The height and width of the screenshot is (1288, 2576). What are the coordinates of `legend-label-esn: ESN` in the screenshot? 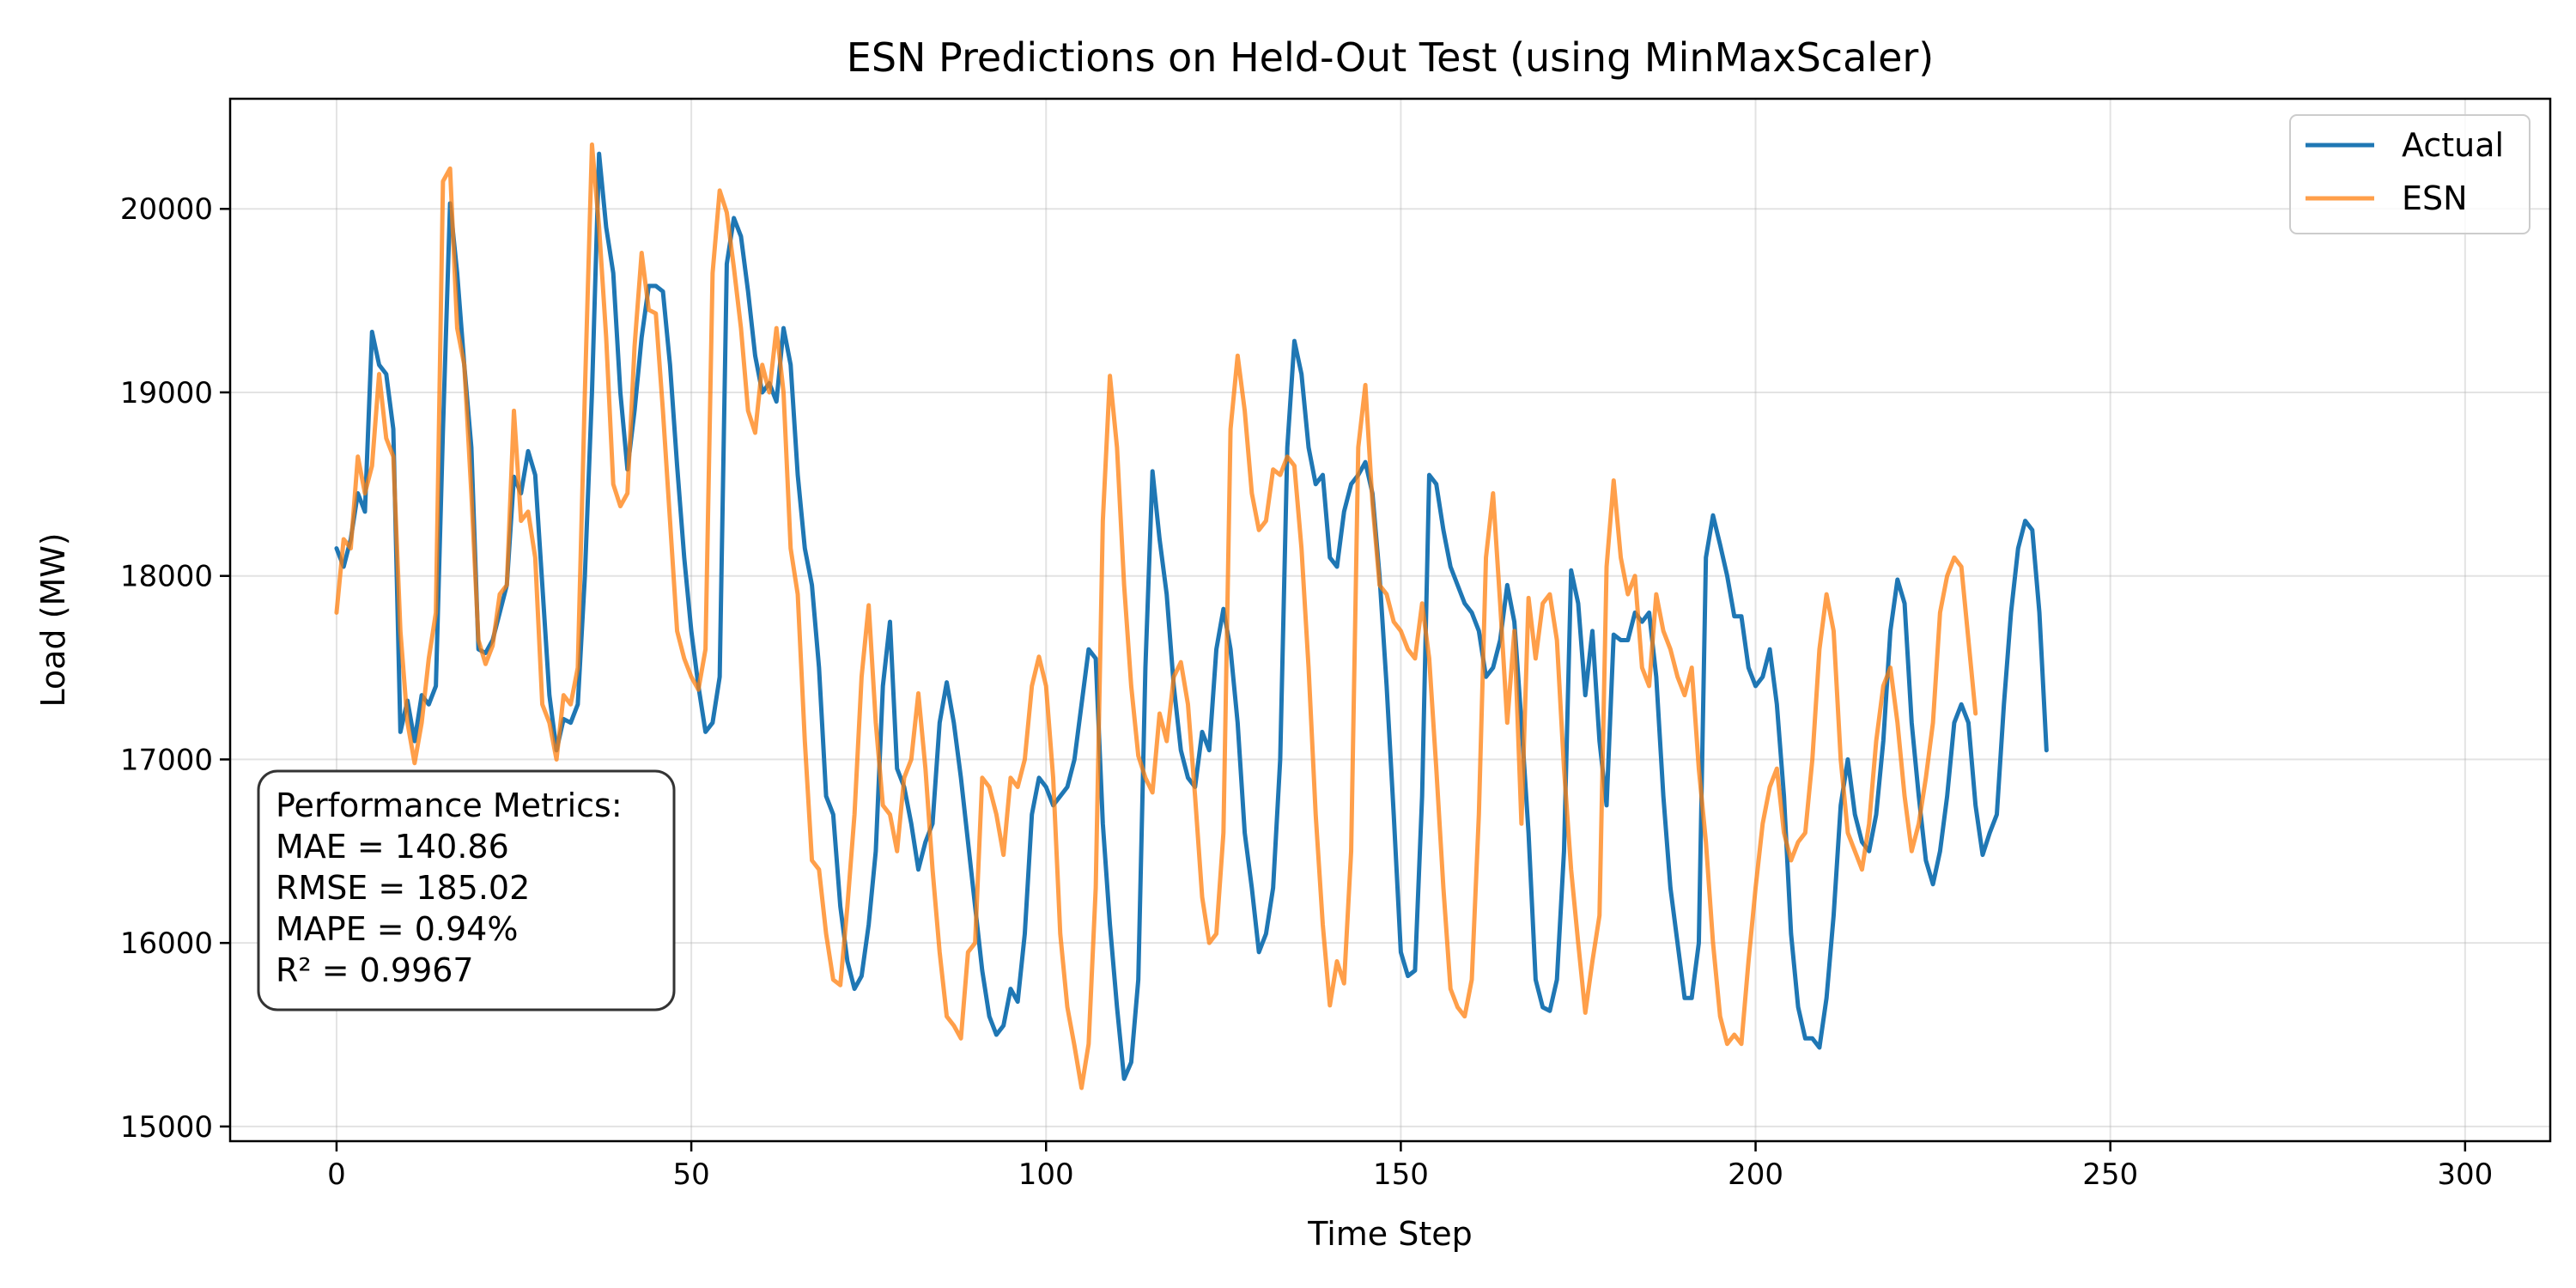 It's located at (2435, 198).